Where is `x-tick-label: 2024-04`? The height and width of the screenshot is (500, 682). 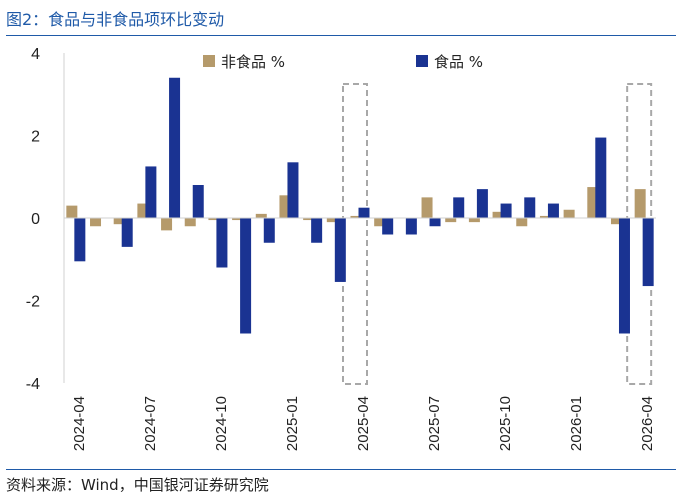
x-tick-label: 2024-04 is located at coordinates (79, 423).